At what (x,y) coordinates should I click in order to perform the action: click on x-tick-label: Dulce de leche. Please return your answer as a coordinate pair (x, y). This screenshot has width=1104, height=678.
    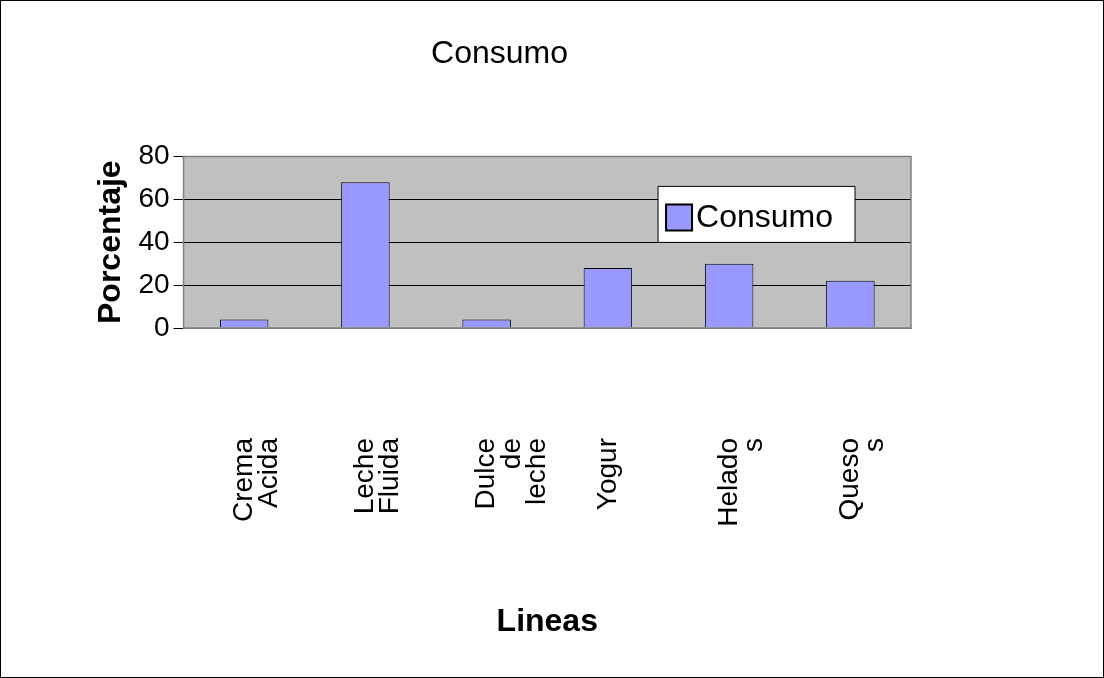
    Looking at the image, I should click on (510, 474).